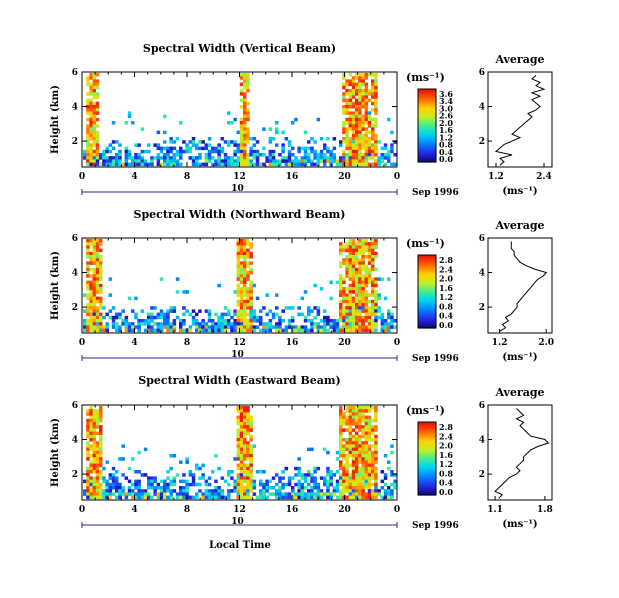 The image size is (619, 598). Describe the element at coordinates (482, 274) in the screenshot. I see `avg-y-tick-label: 4` at that location.